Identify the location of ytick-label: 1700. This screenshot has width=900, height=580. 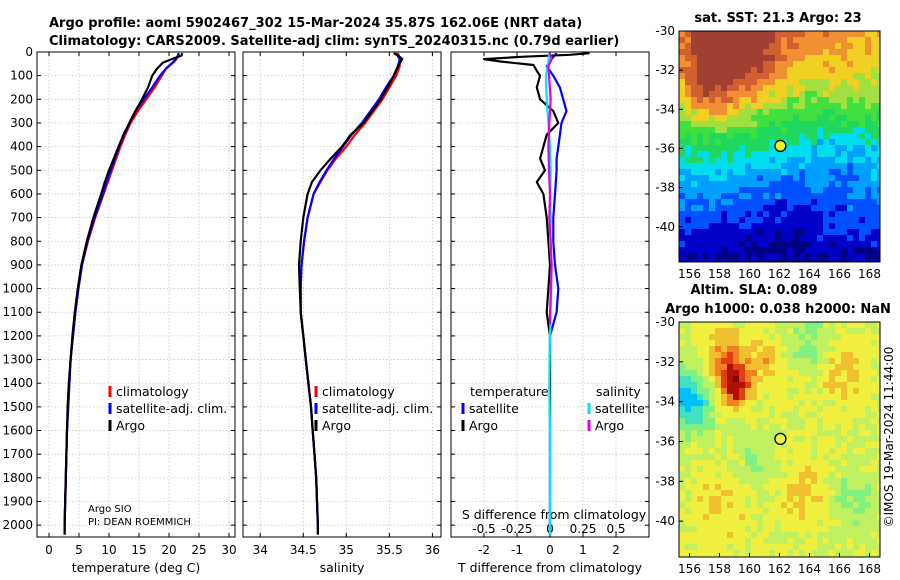
(17, 454).